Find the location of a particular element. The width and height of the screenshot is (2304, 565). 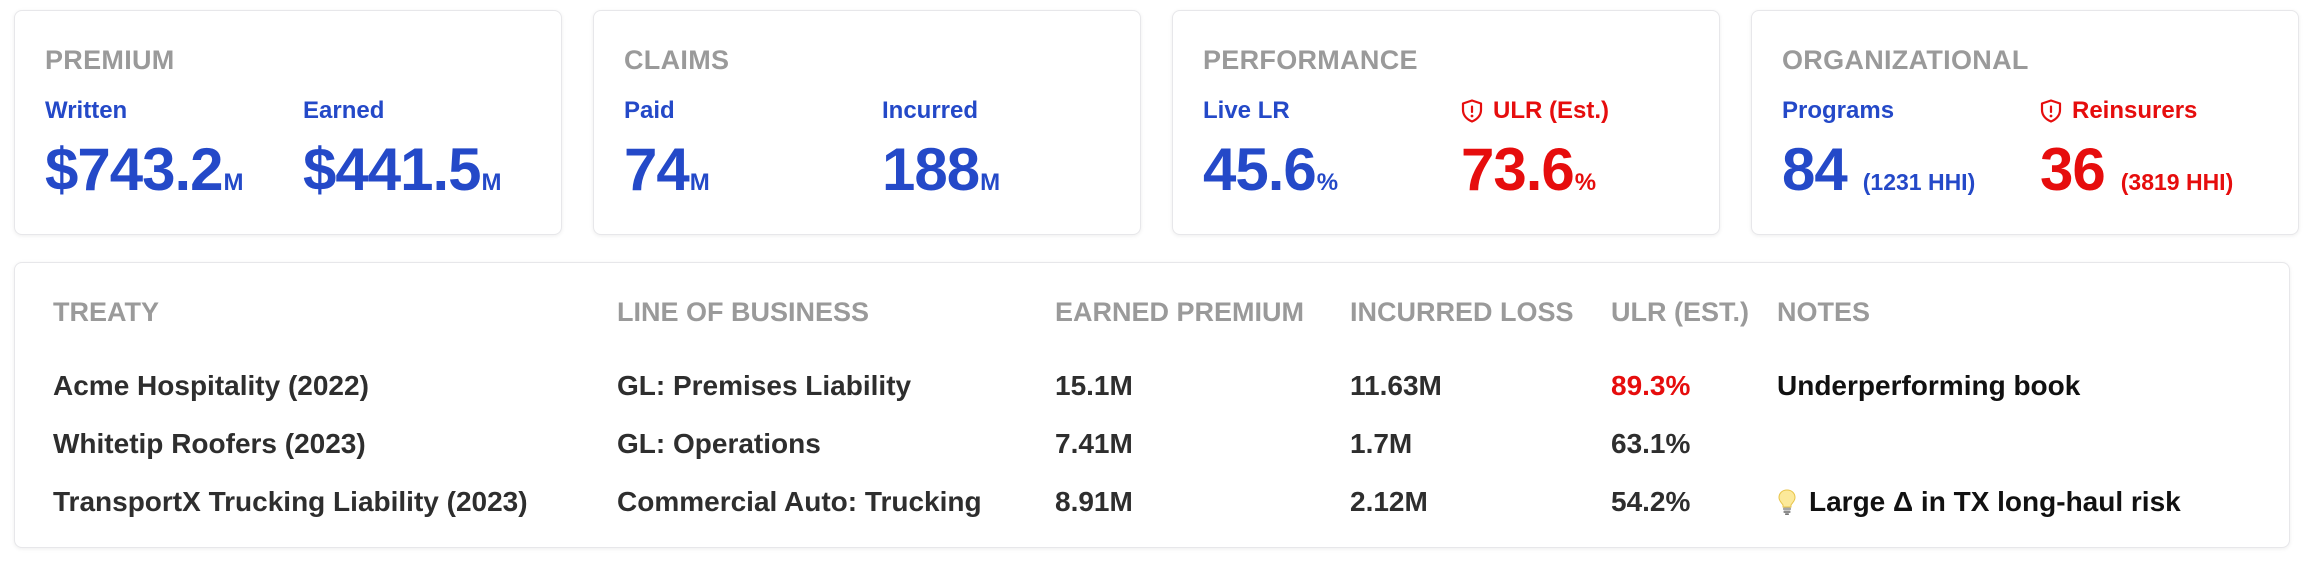

metric-value: 36 (3819 HHI) is located at coordinates (2169, 170).